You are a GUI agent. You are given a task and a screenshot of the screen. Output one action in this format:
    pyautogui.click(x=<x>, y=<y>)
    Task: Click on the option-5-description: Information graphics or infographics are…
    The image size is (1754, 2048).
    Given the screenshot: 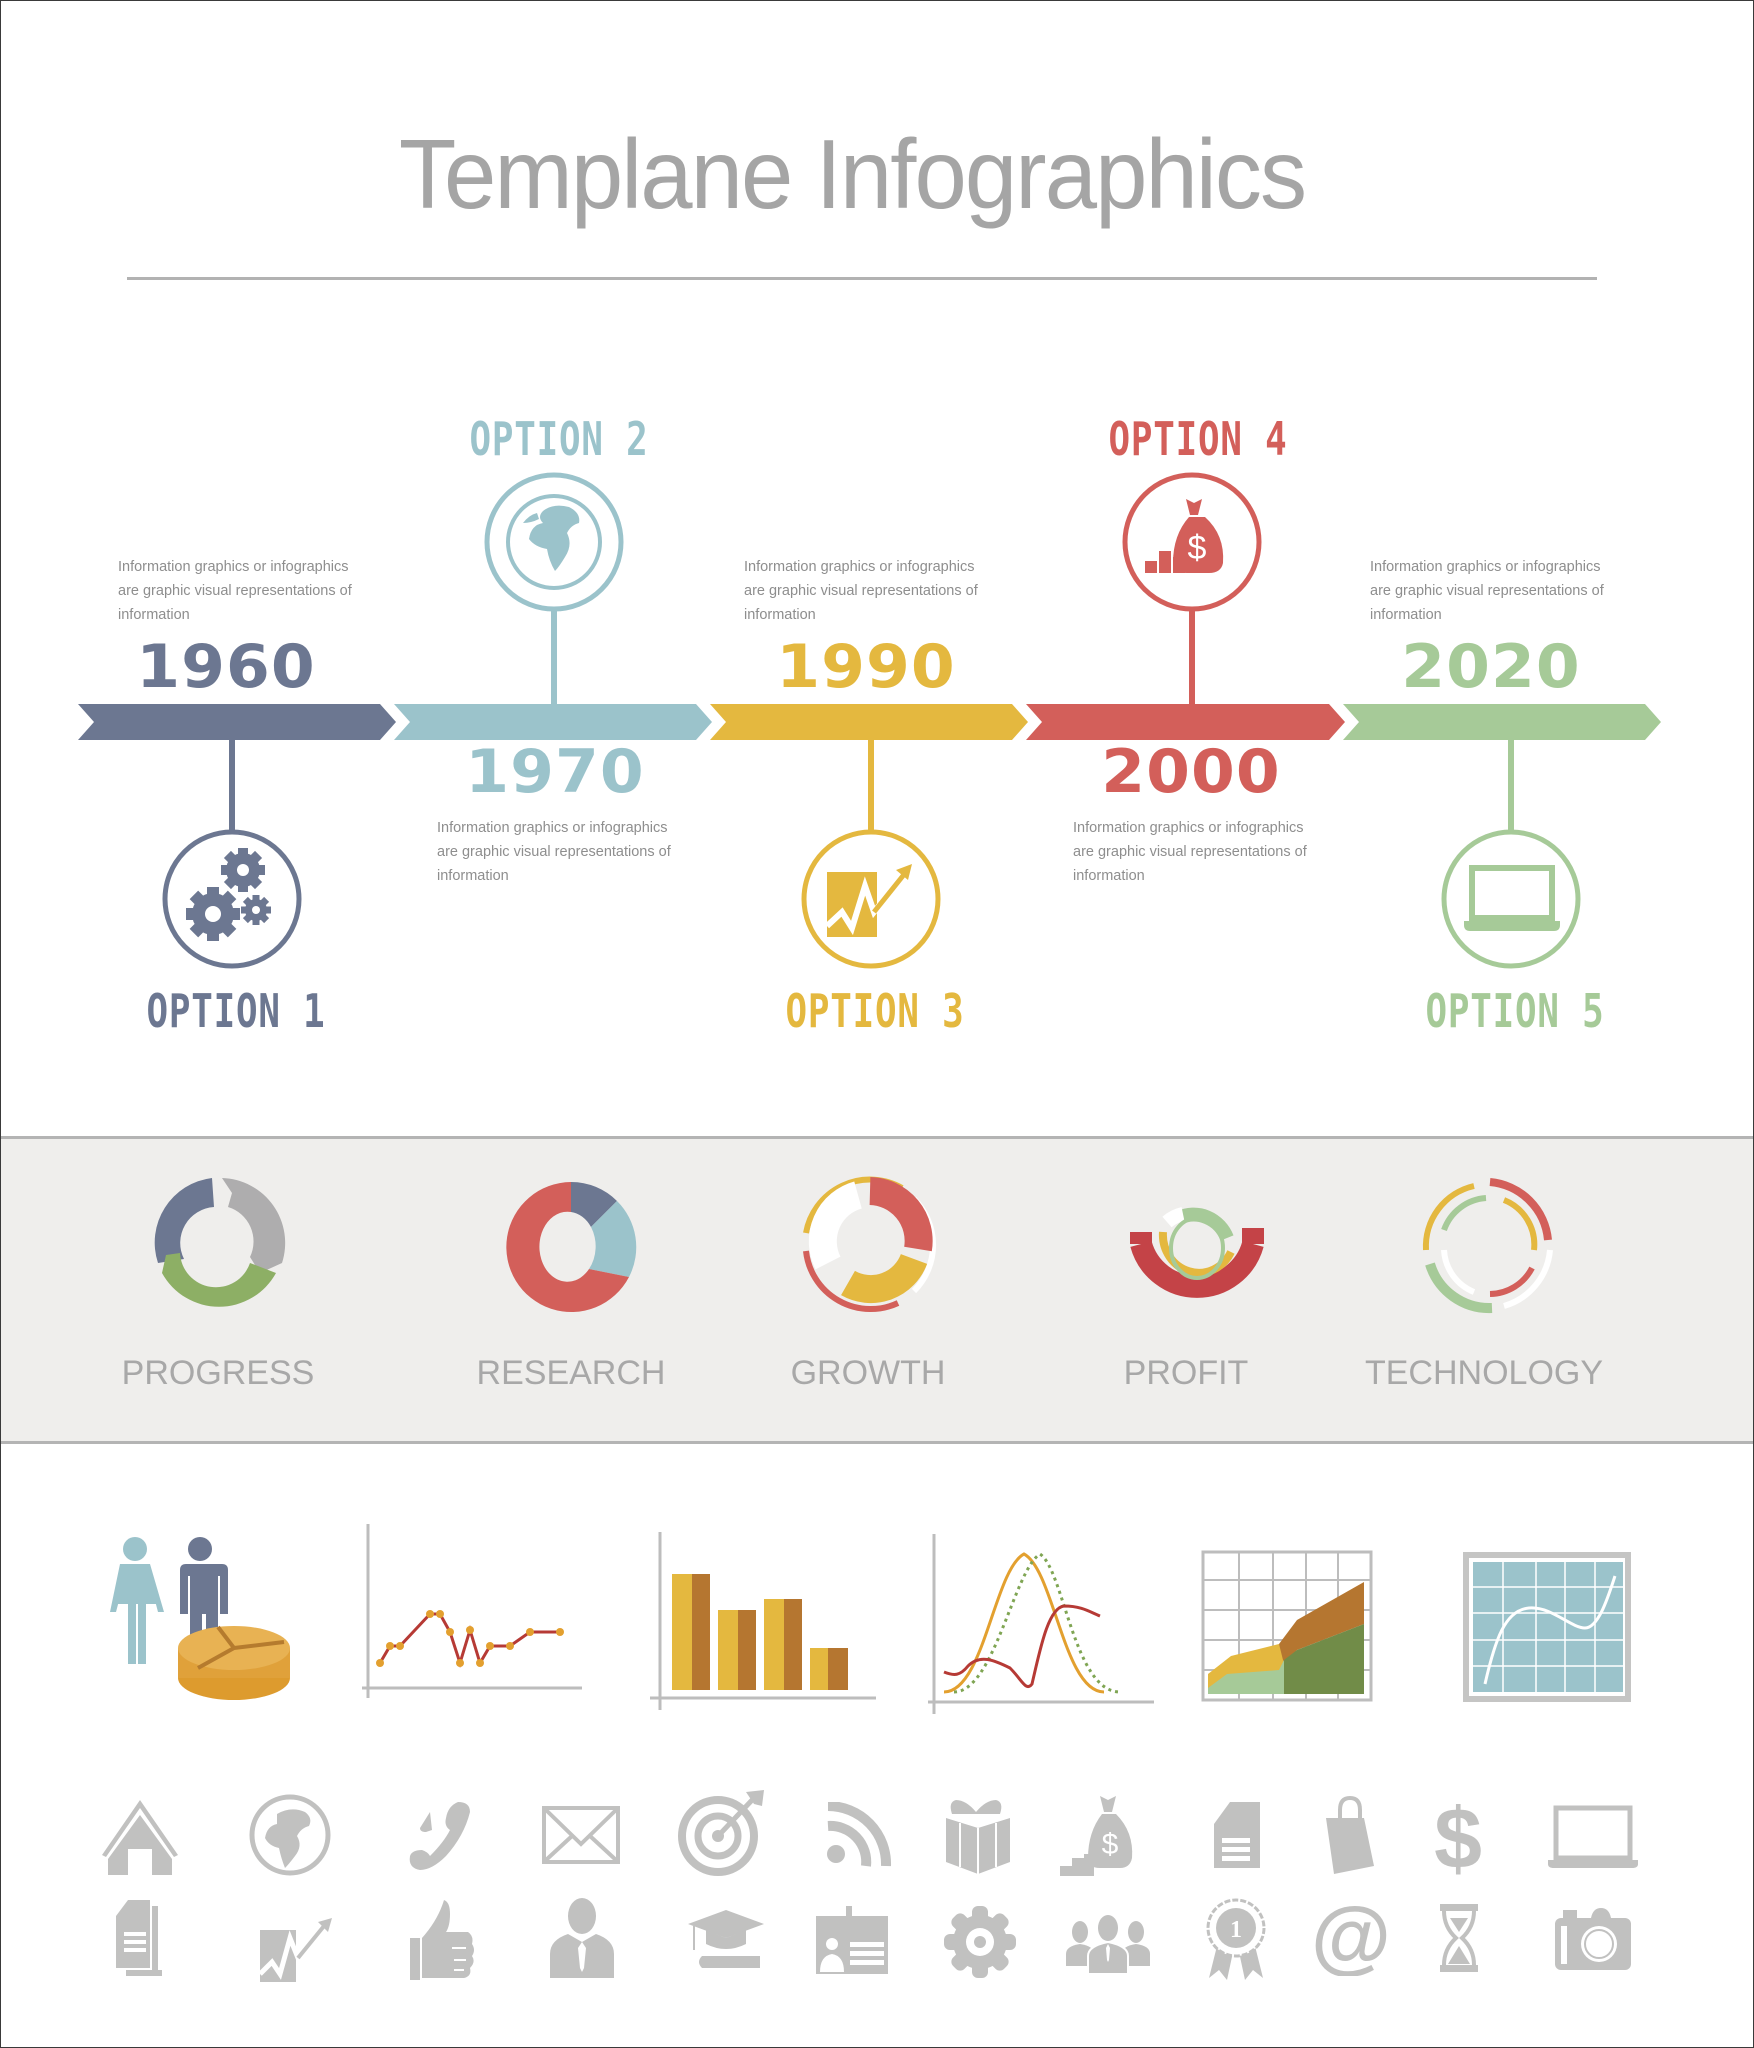 What is the action you would take?
    pyautogui.click(x=1487, y=591)
    